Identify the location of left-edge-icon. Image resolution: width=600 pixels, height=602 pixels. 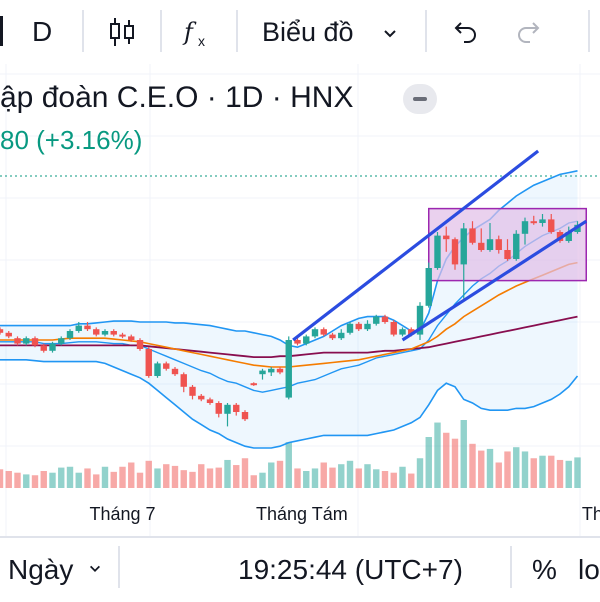
(5, 31).